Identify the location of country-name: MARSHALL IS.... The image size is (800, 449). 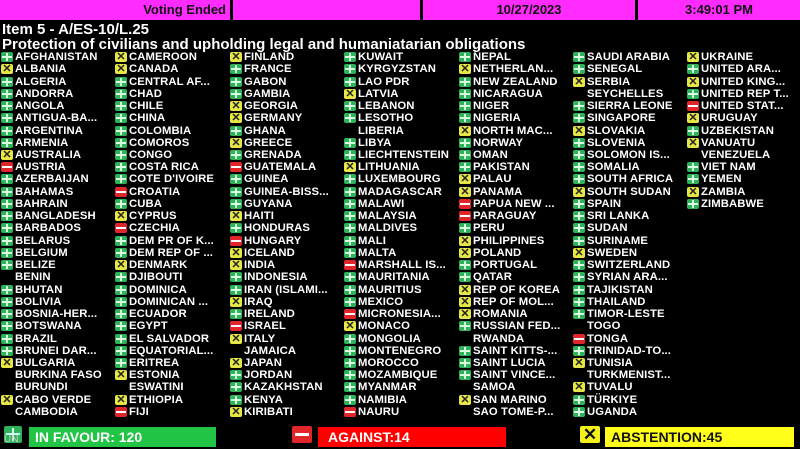
(402, 265).